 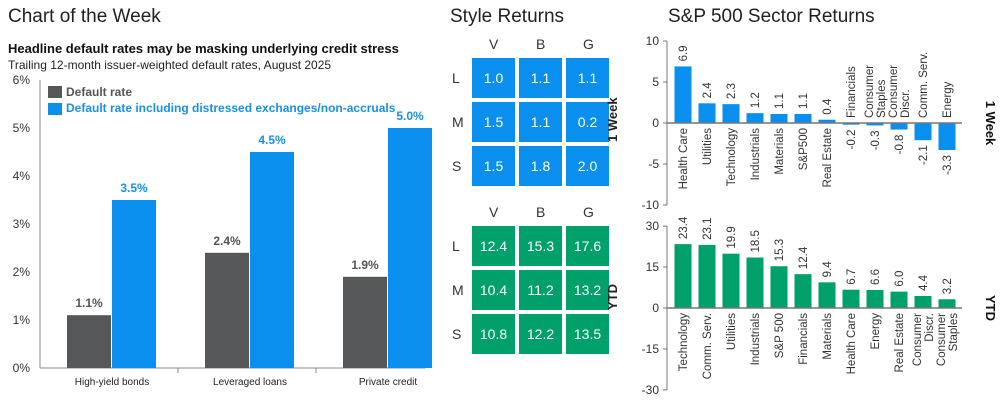 I want to click on bar-value-label: 0.4, so click(x=828, y=106).